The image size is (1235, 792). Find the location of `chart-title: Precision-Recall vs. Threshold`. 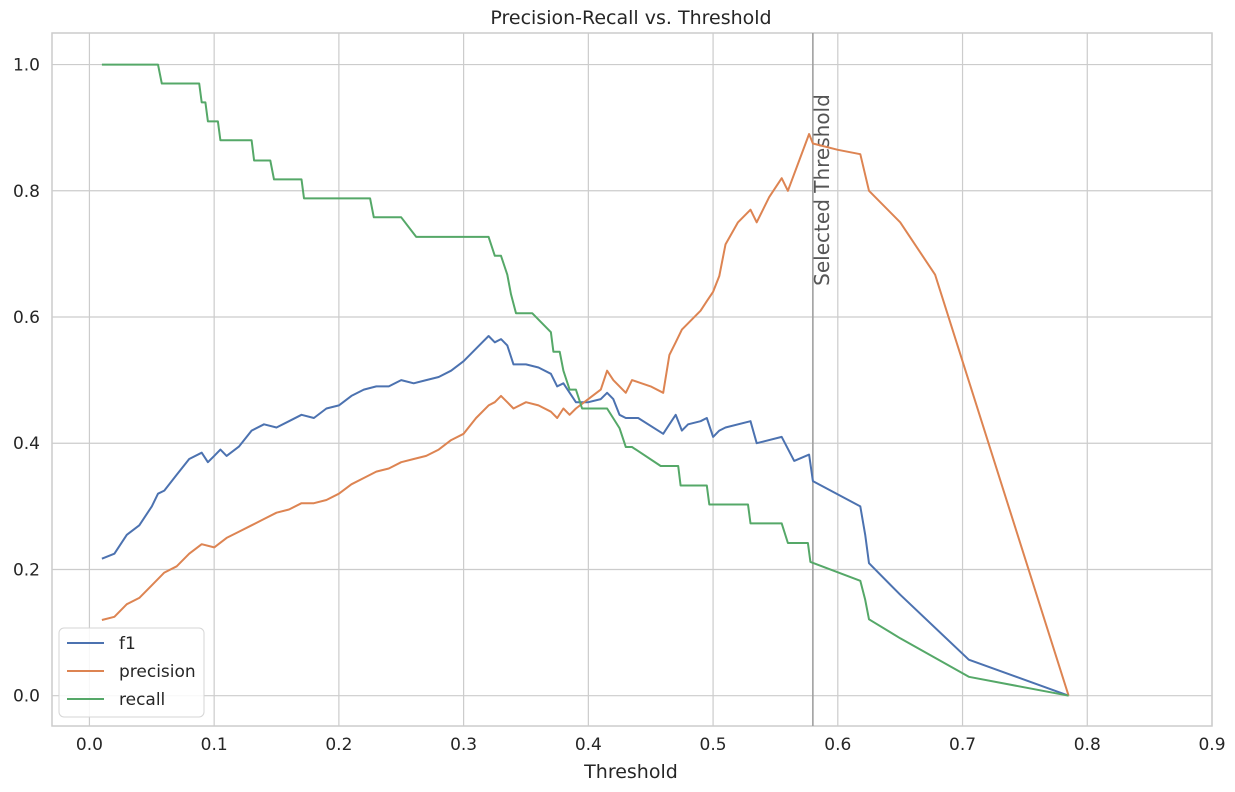

chart-title: Precision-Recall vs. Threshold is located at coordinates (630, 18).